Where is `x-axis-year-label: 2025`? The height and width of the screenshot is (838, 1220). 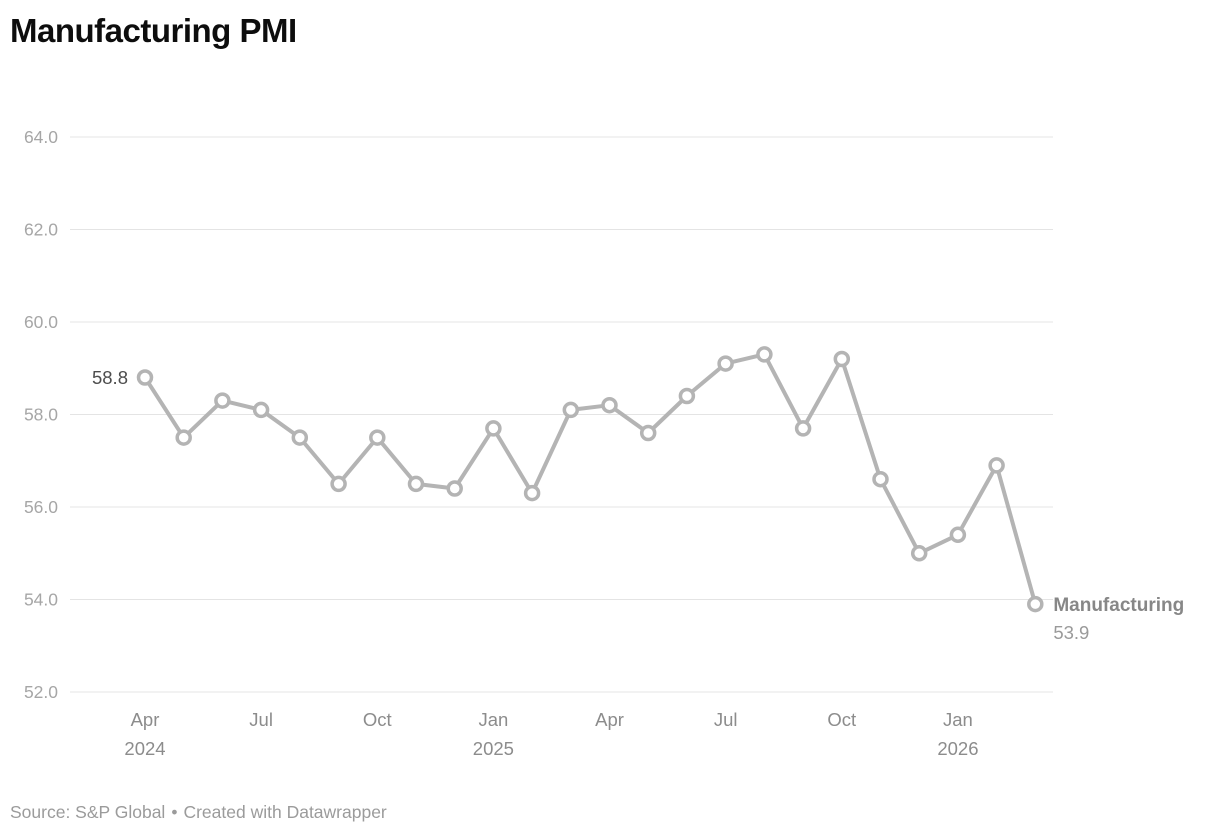
x-axis-year-label: 2025 is located at coordinates (493, 748).